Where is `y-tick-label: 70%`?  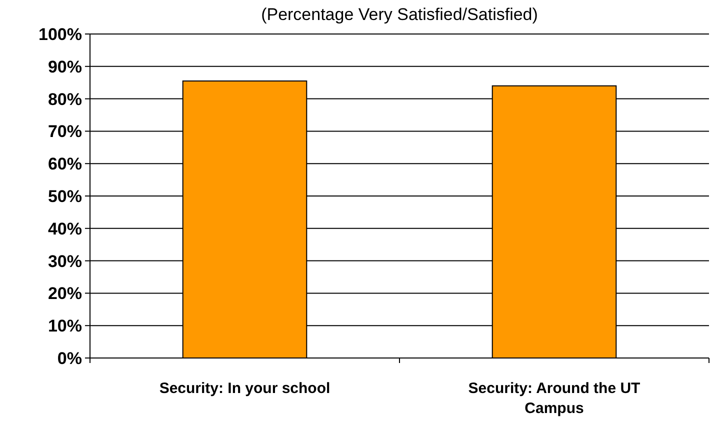
y-tick-label: 70% is located at coordinates (65, 132).